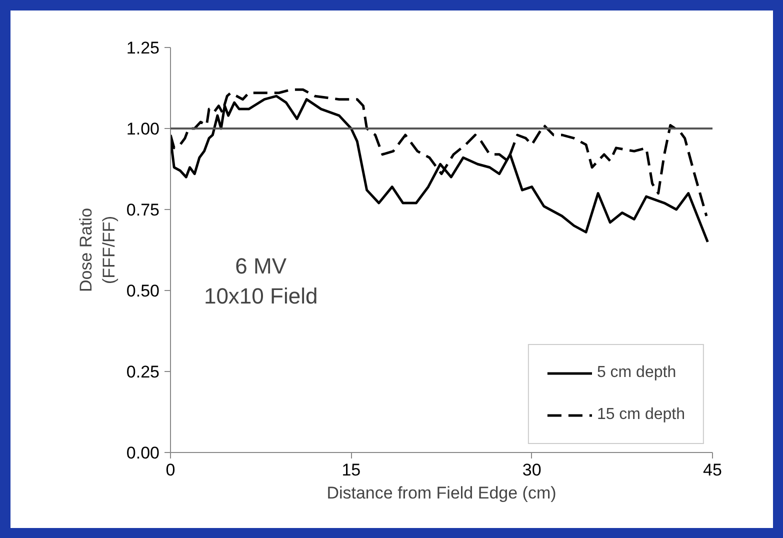  I want to click on y-tick-label: 0.75, so click(143, 210).